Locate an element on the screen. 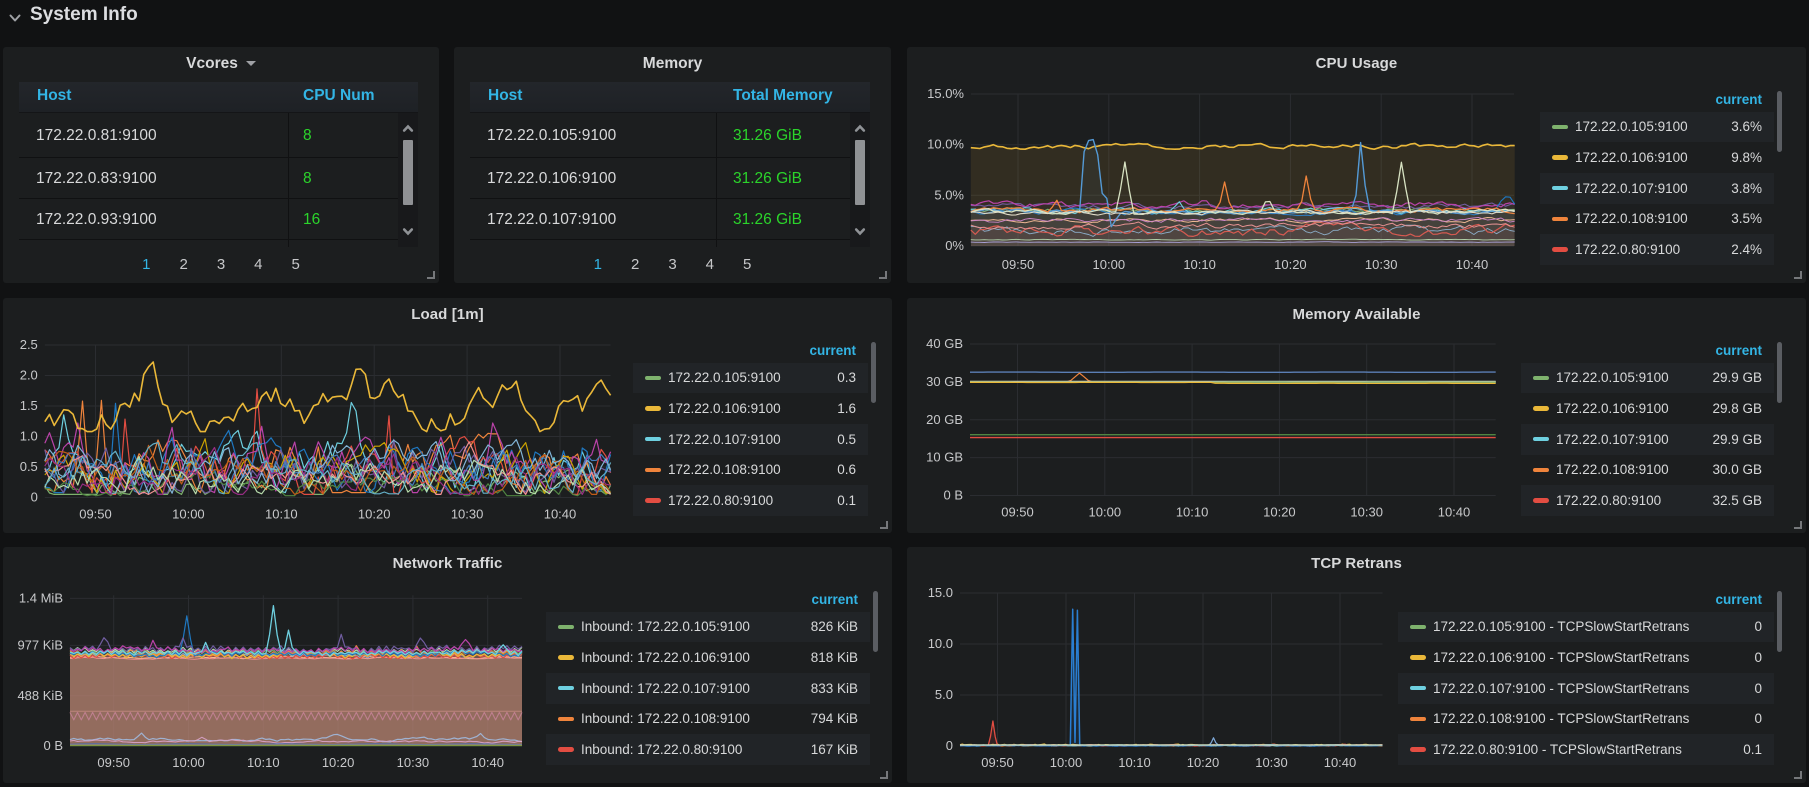 The image size is (1809, 787). svg-text: 10 GB is located at coordinates (944, 457).